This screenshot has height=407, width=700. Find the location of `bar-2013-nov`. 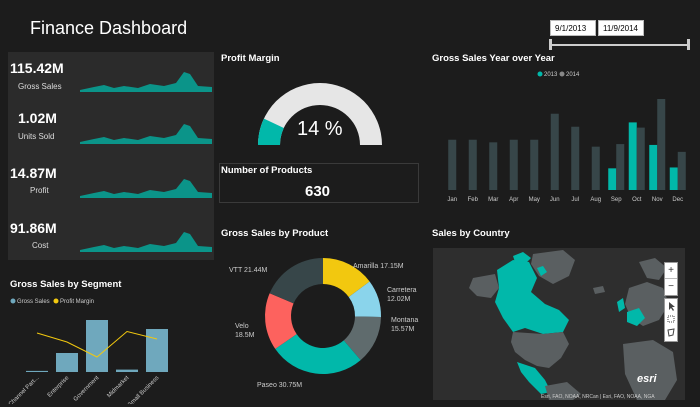

bar-2013-nov is located at coordinates (653, 167).